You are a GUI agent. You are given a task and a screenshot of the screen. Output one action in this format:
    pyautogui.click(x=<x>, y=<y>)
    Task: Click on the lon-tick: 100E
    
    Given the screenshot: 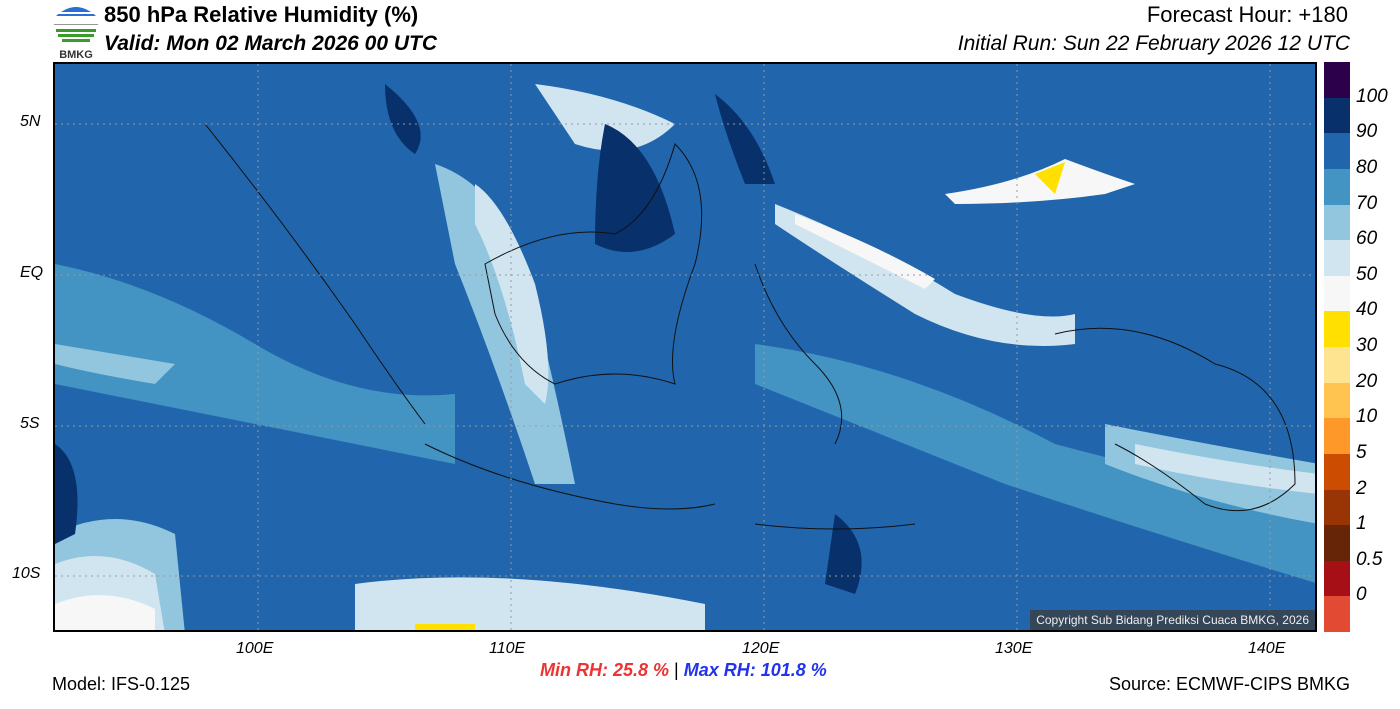 What is the action you would take?
    pyautogui.click(x=255, y=648)
    